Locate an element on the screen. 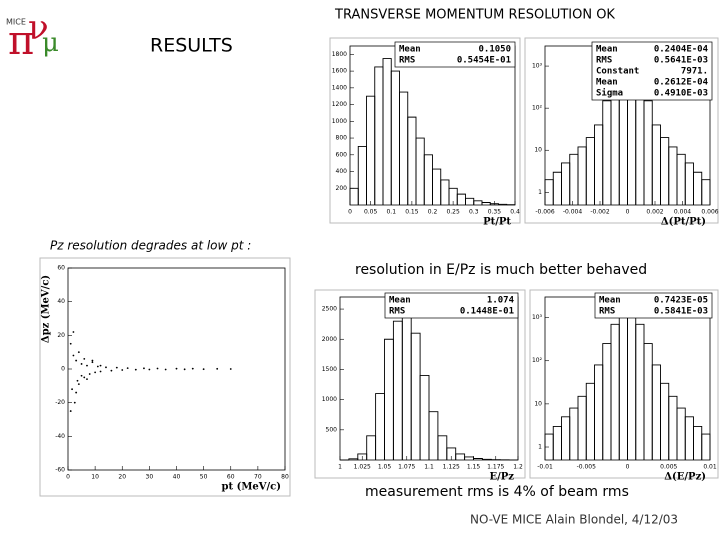  x-tick-label: 0.05 is located at coordinates (371, 212).